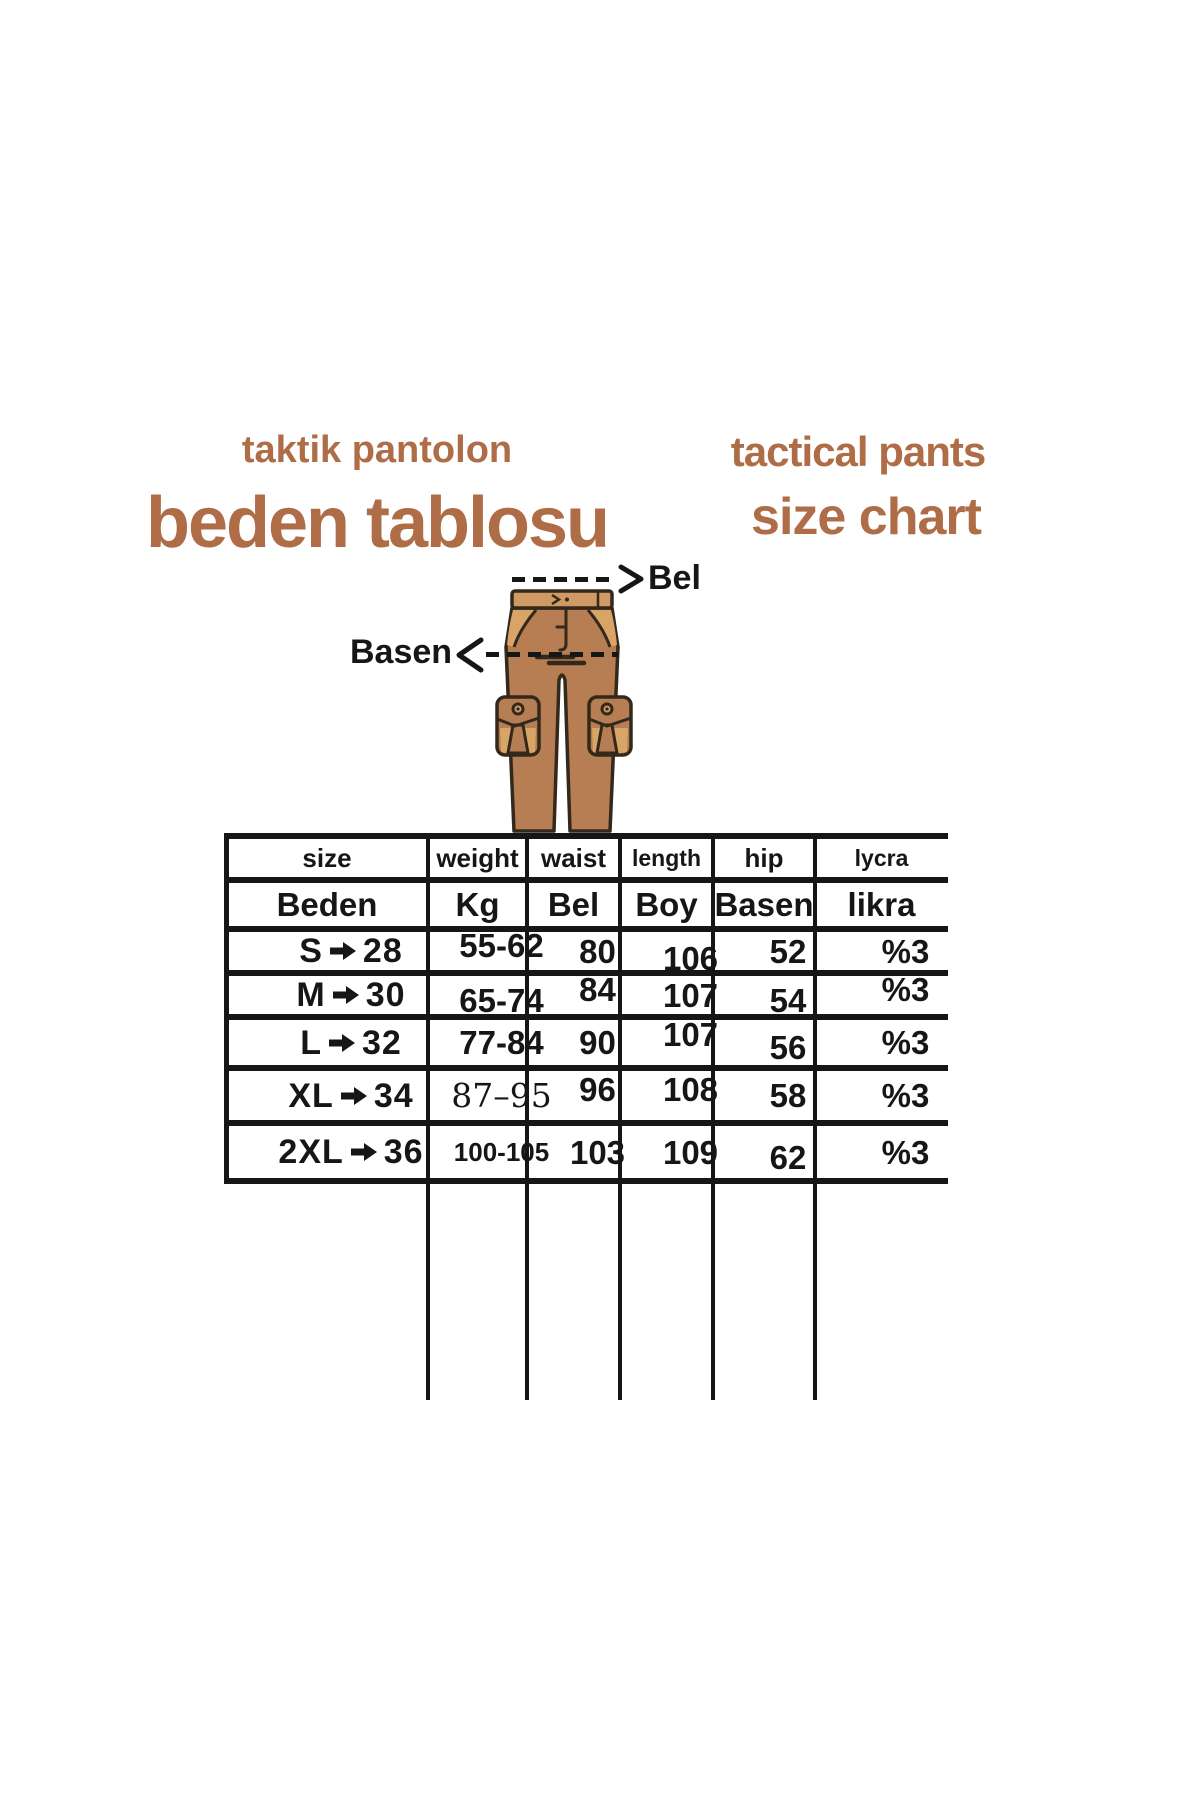  What do you see at coordinates (597, 1152) in the screenshot?
I see `waist-cell: 103` at bounding box center [597, 1152].